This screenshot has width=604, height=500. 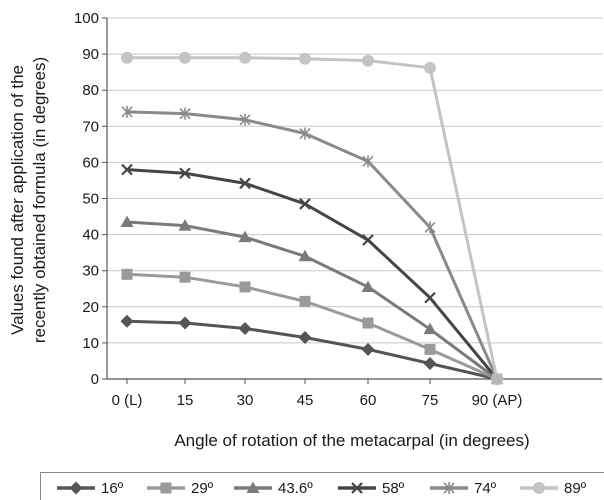 I want to click on legend-box, so click(x=322, y=486).